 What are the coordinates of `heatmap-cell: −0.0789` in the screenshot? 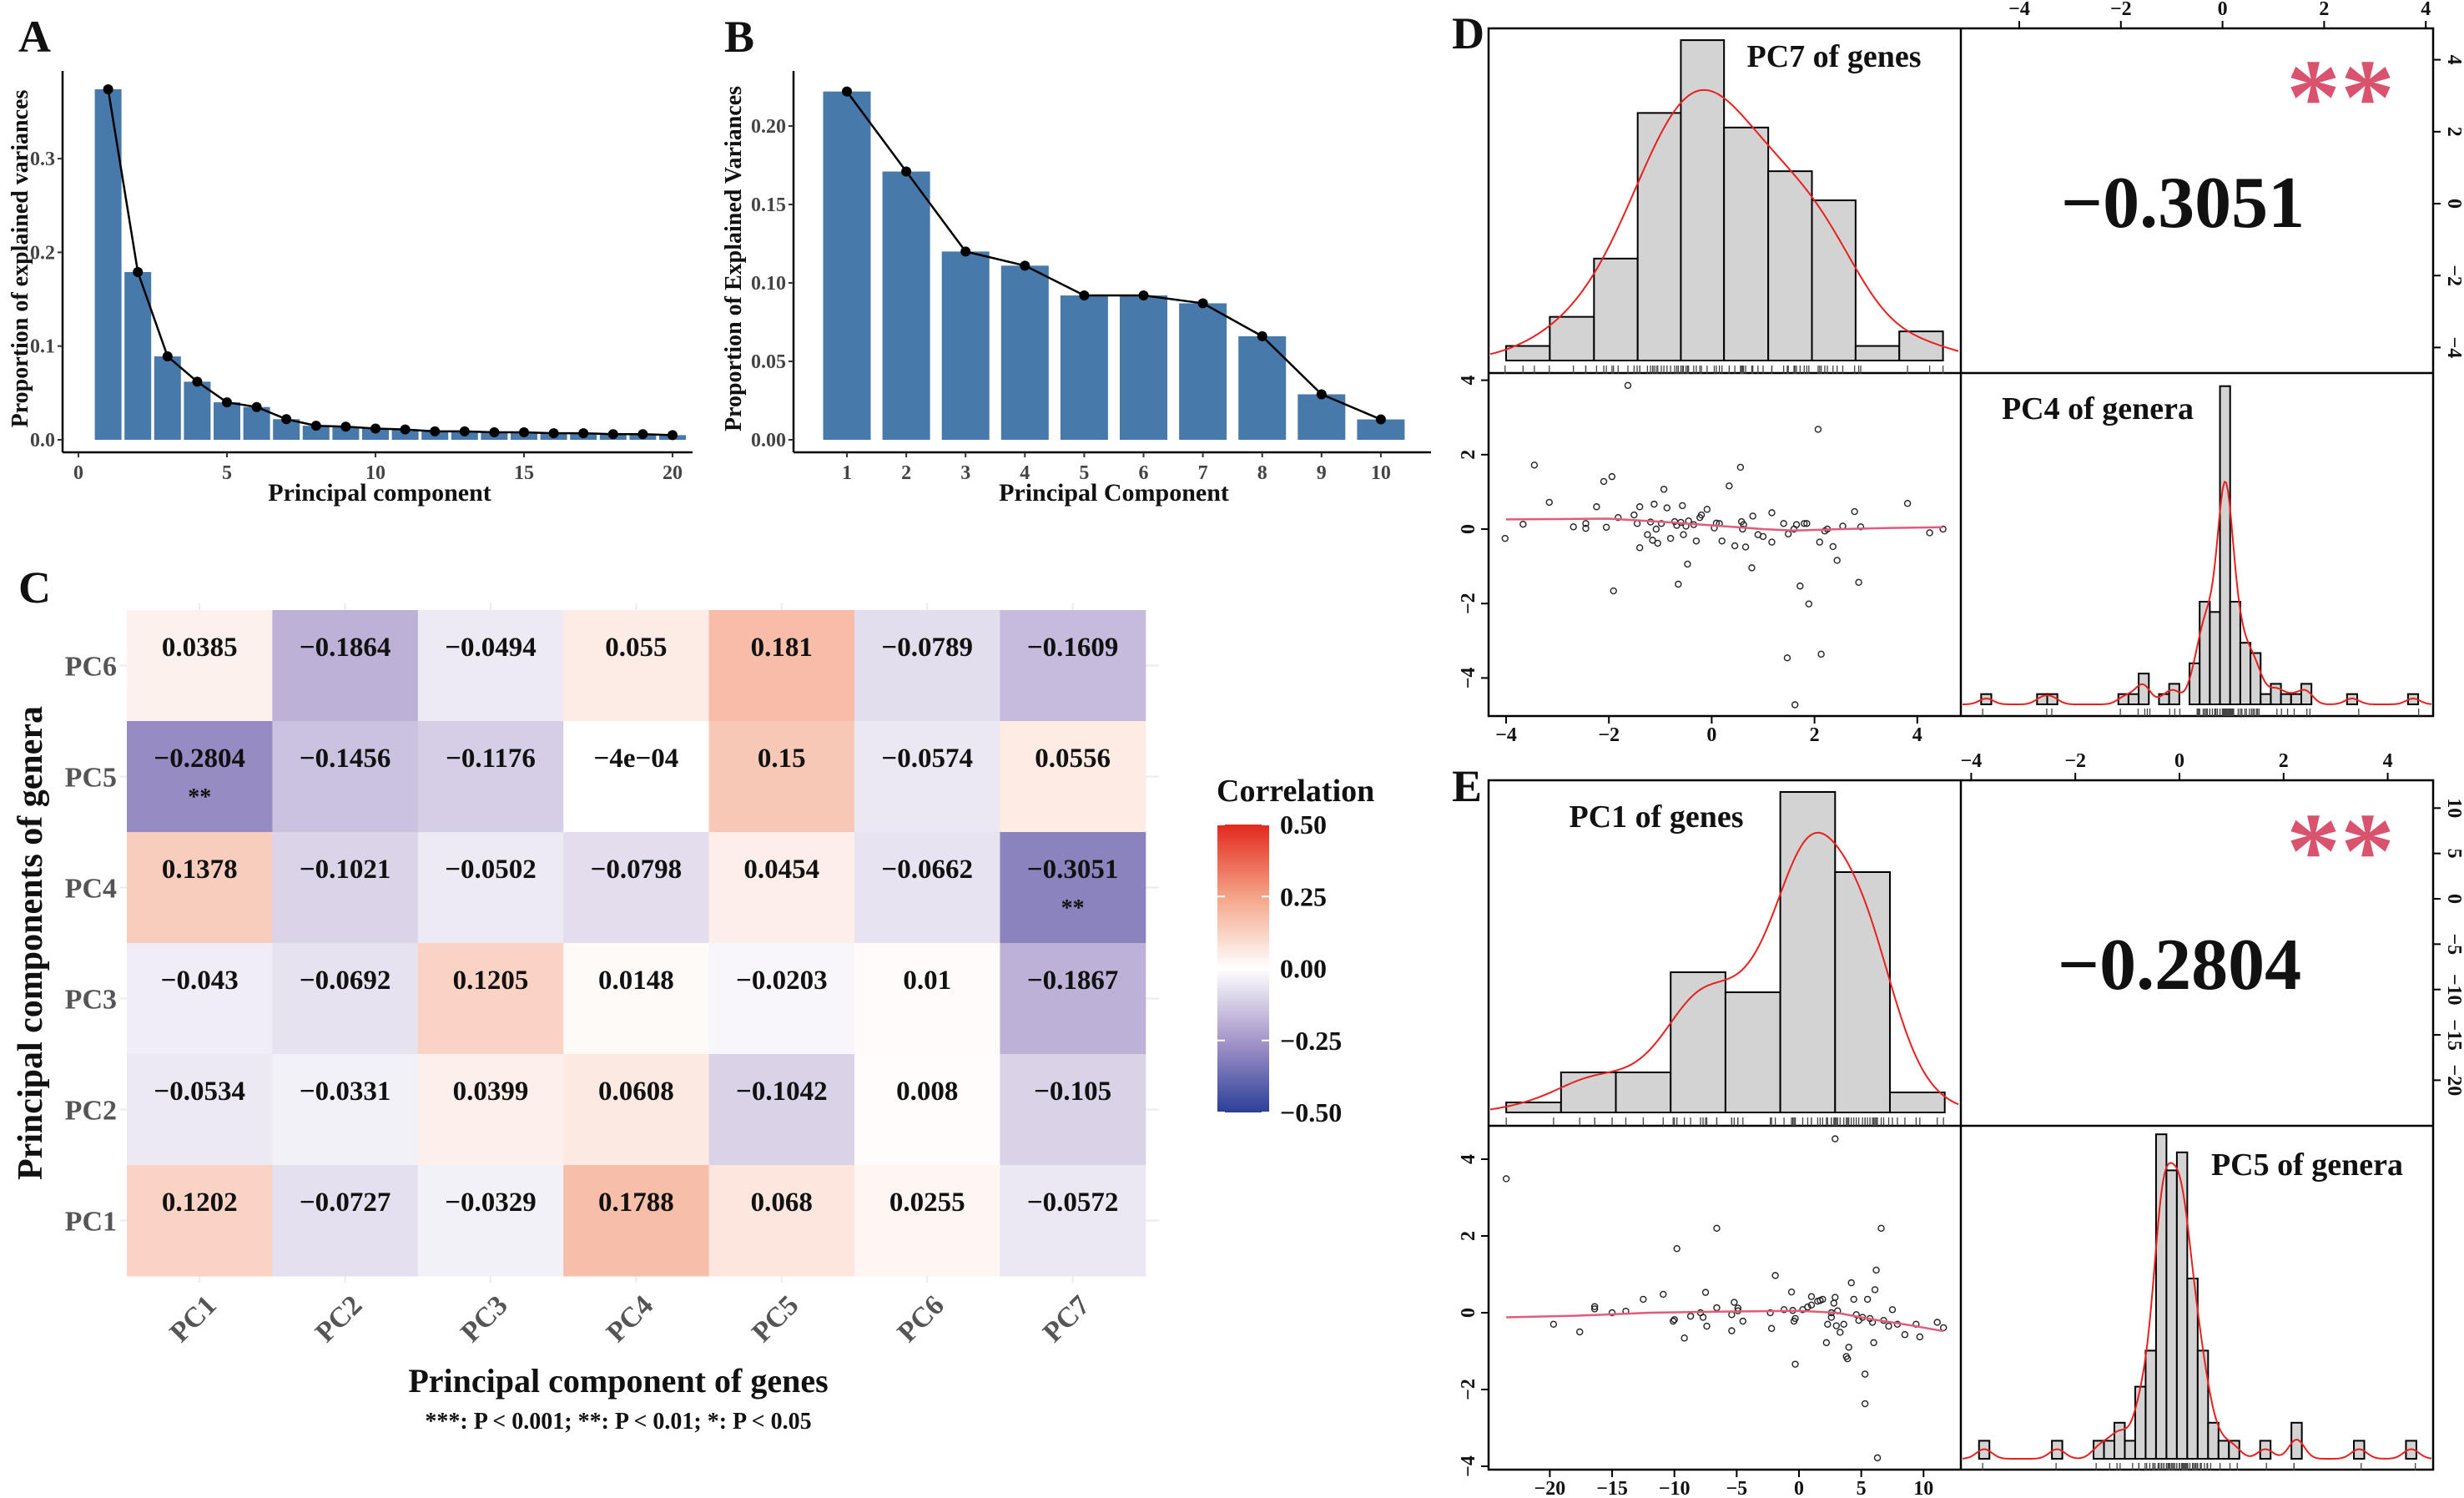 It's located at (927, 666).